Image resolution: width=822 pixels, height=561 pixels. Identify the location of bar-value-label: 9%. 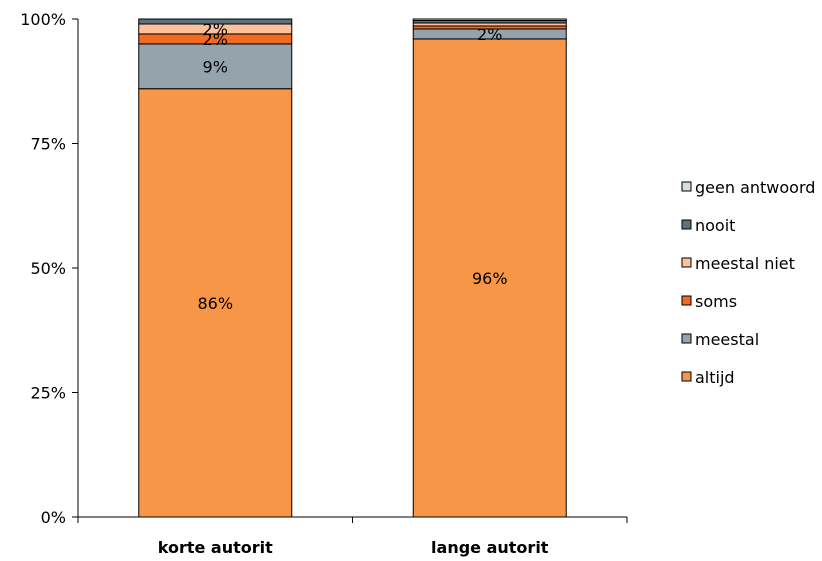
(215, 66).